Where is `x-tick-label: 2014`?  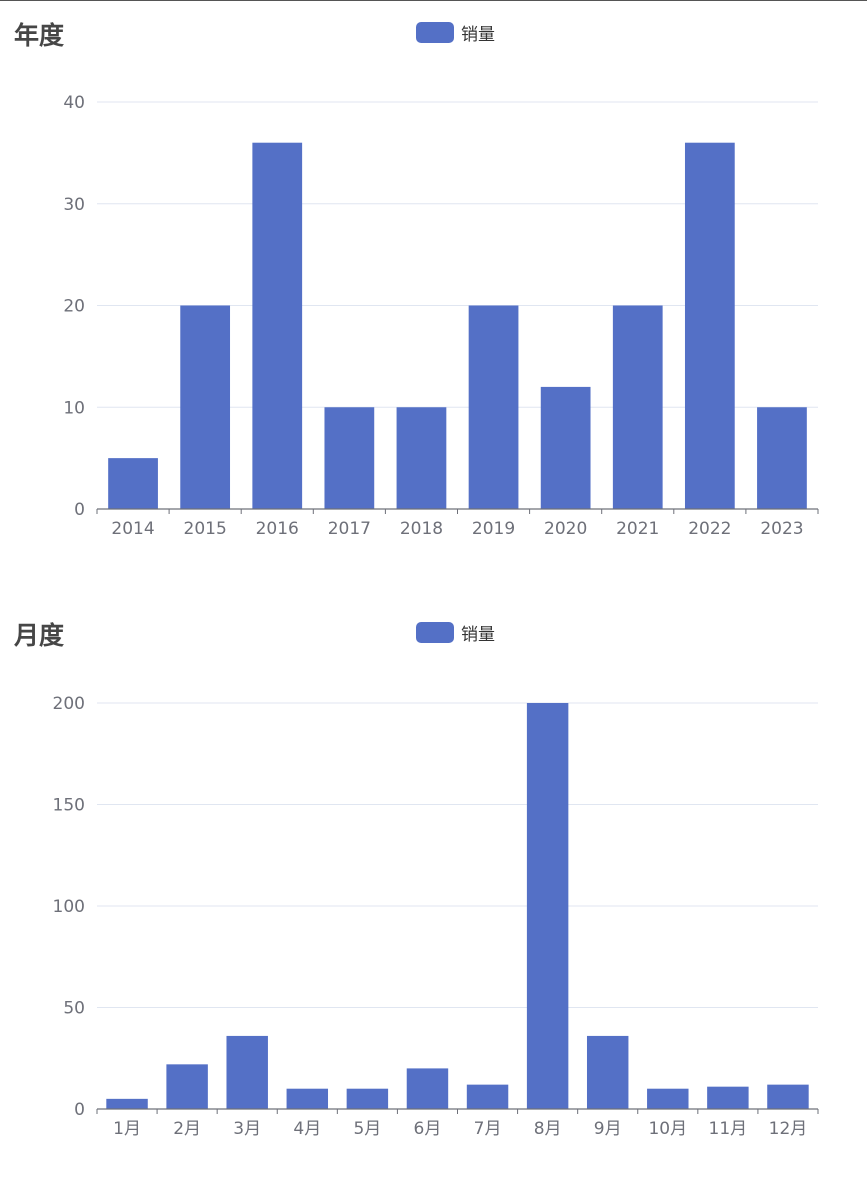
x-tick-label: 2014 is located at coordinates (132, 529).